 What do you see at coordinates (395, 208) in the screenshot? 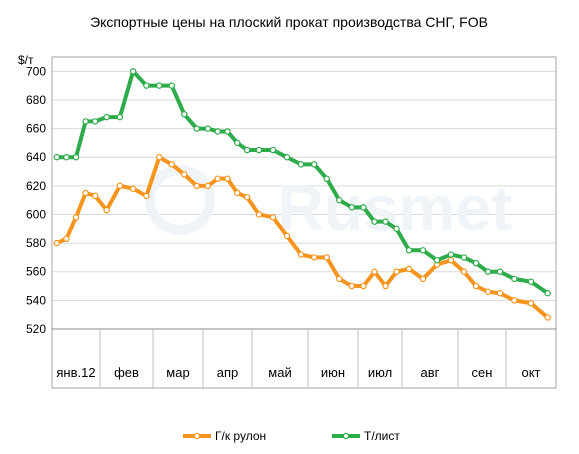
I see `watermark-text: Rusmet` at bounding box center [395, 208].